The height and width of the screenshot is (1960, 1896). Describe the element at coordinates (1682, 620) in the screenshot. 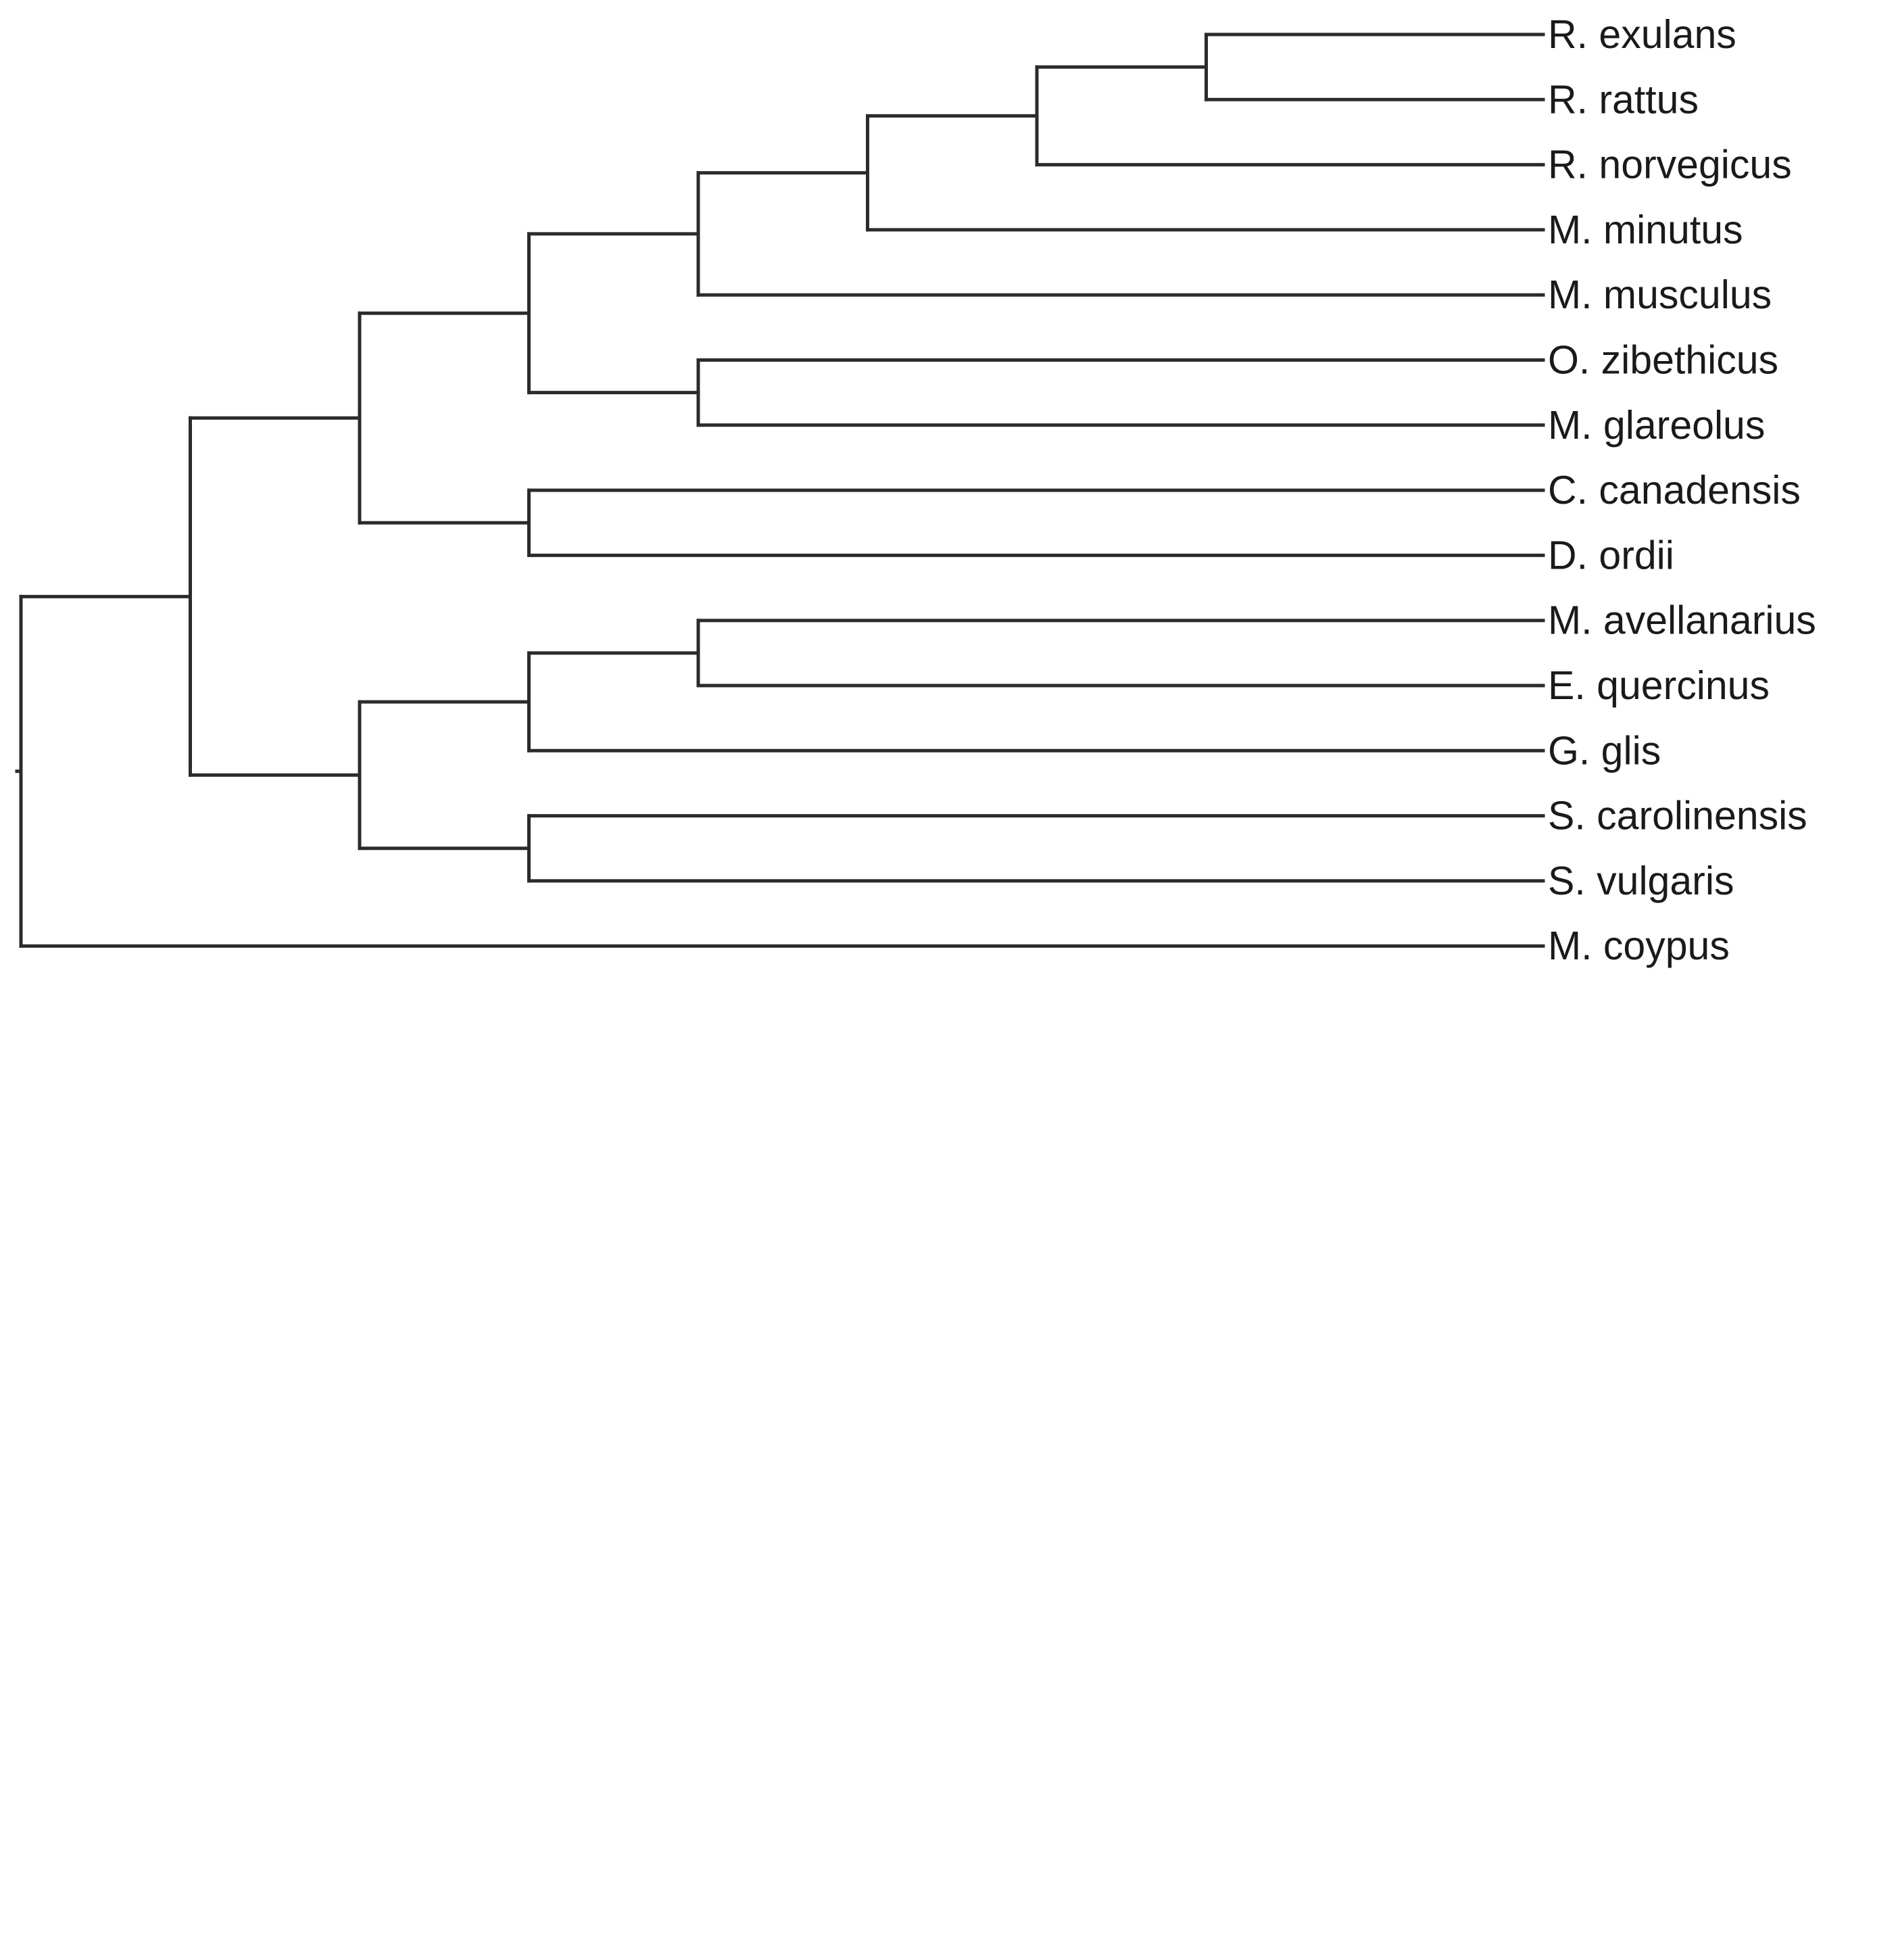

I see `leaf-label: M. avellanarius` at that location.